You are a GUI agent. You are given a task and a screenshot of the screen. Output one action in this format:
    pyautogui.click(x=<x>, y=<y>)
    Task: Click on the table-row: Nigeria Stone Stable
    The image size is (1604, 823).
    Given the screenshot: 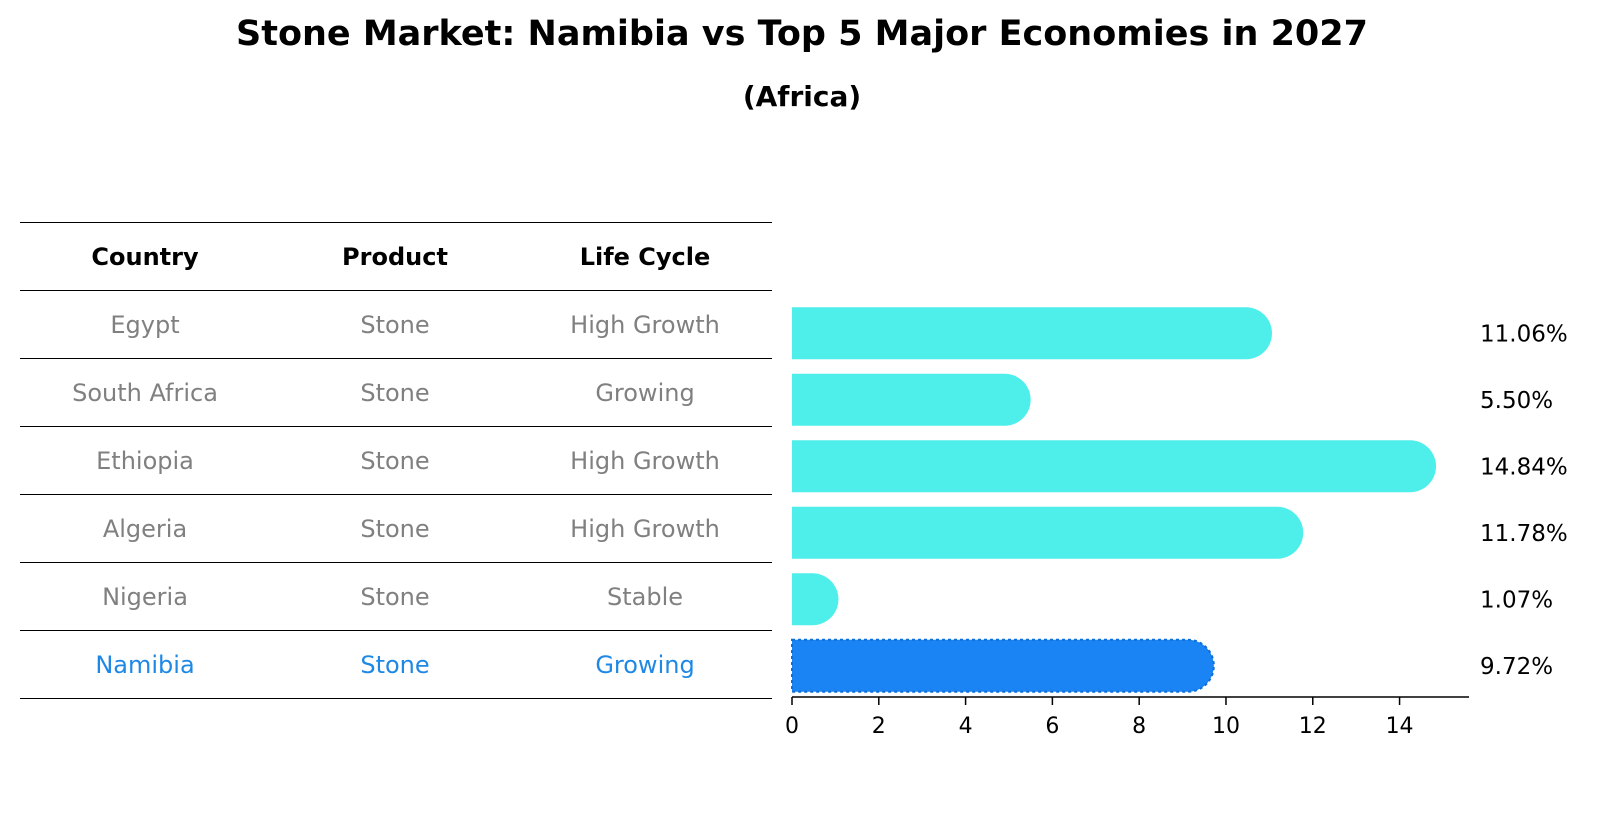 What is the action you would take?
    pyautogui.click(x=396, y=596)
    